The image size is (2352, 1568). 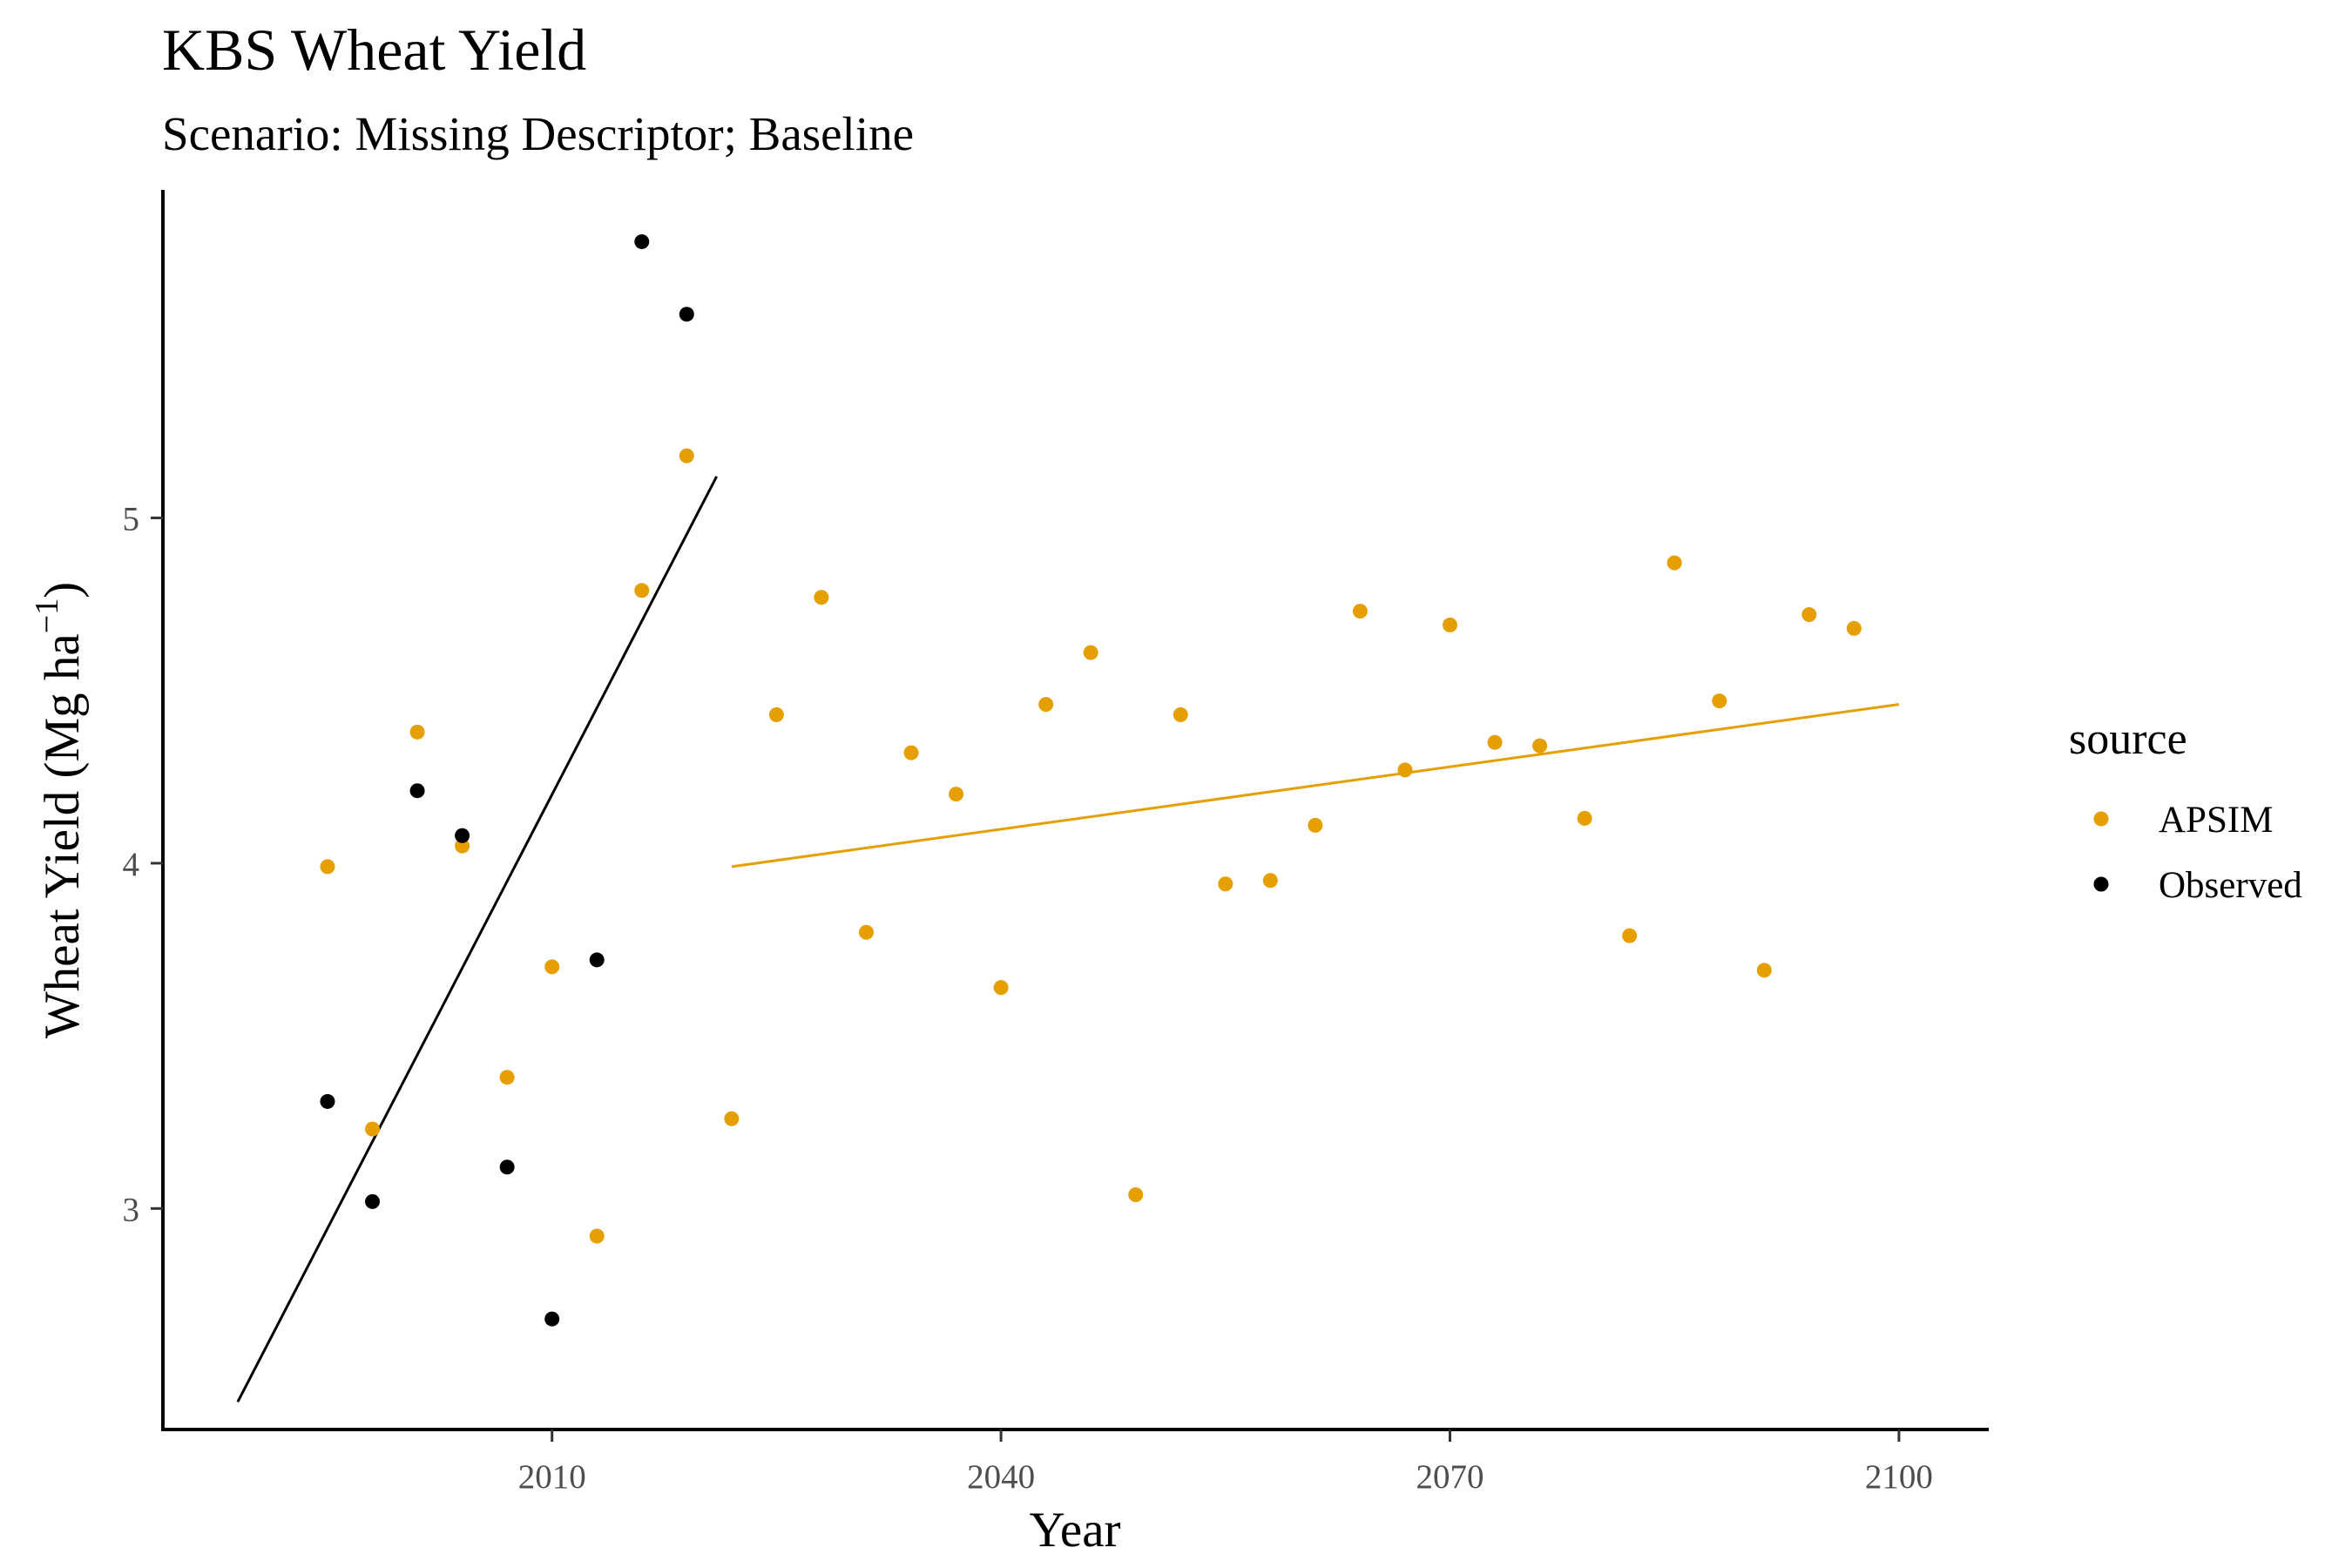 What do you see at coordinates (2230, 885) in the screenshot?
I see `legend-label-observed: Observed` at bounding box center [2230, 885].